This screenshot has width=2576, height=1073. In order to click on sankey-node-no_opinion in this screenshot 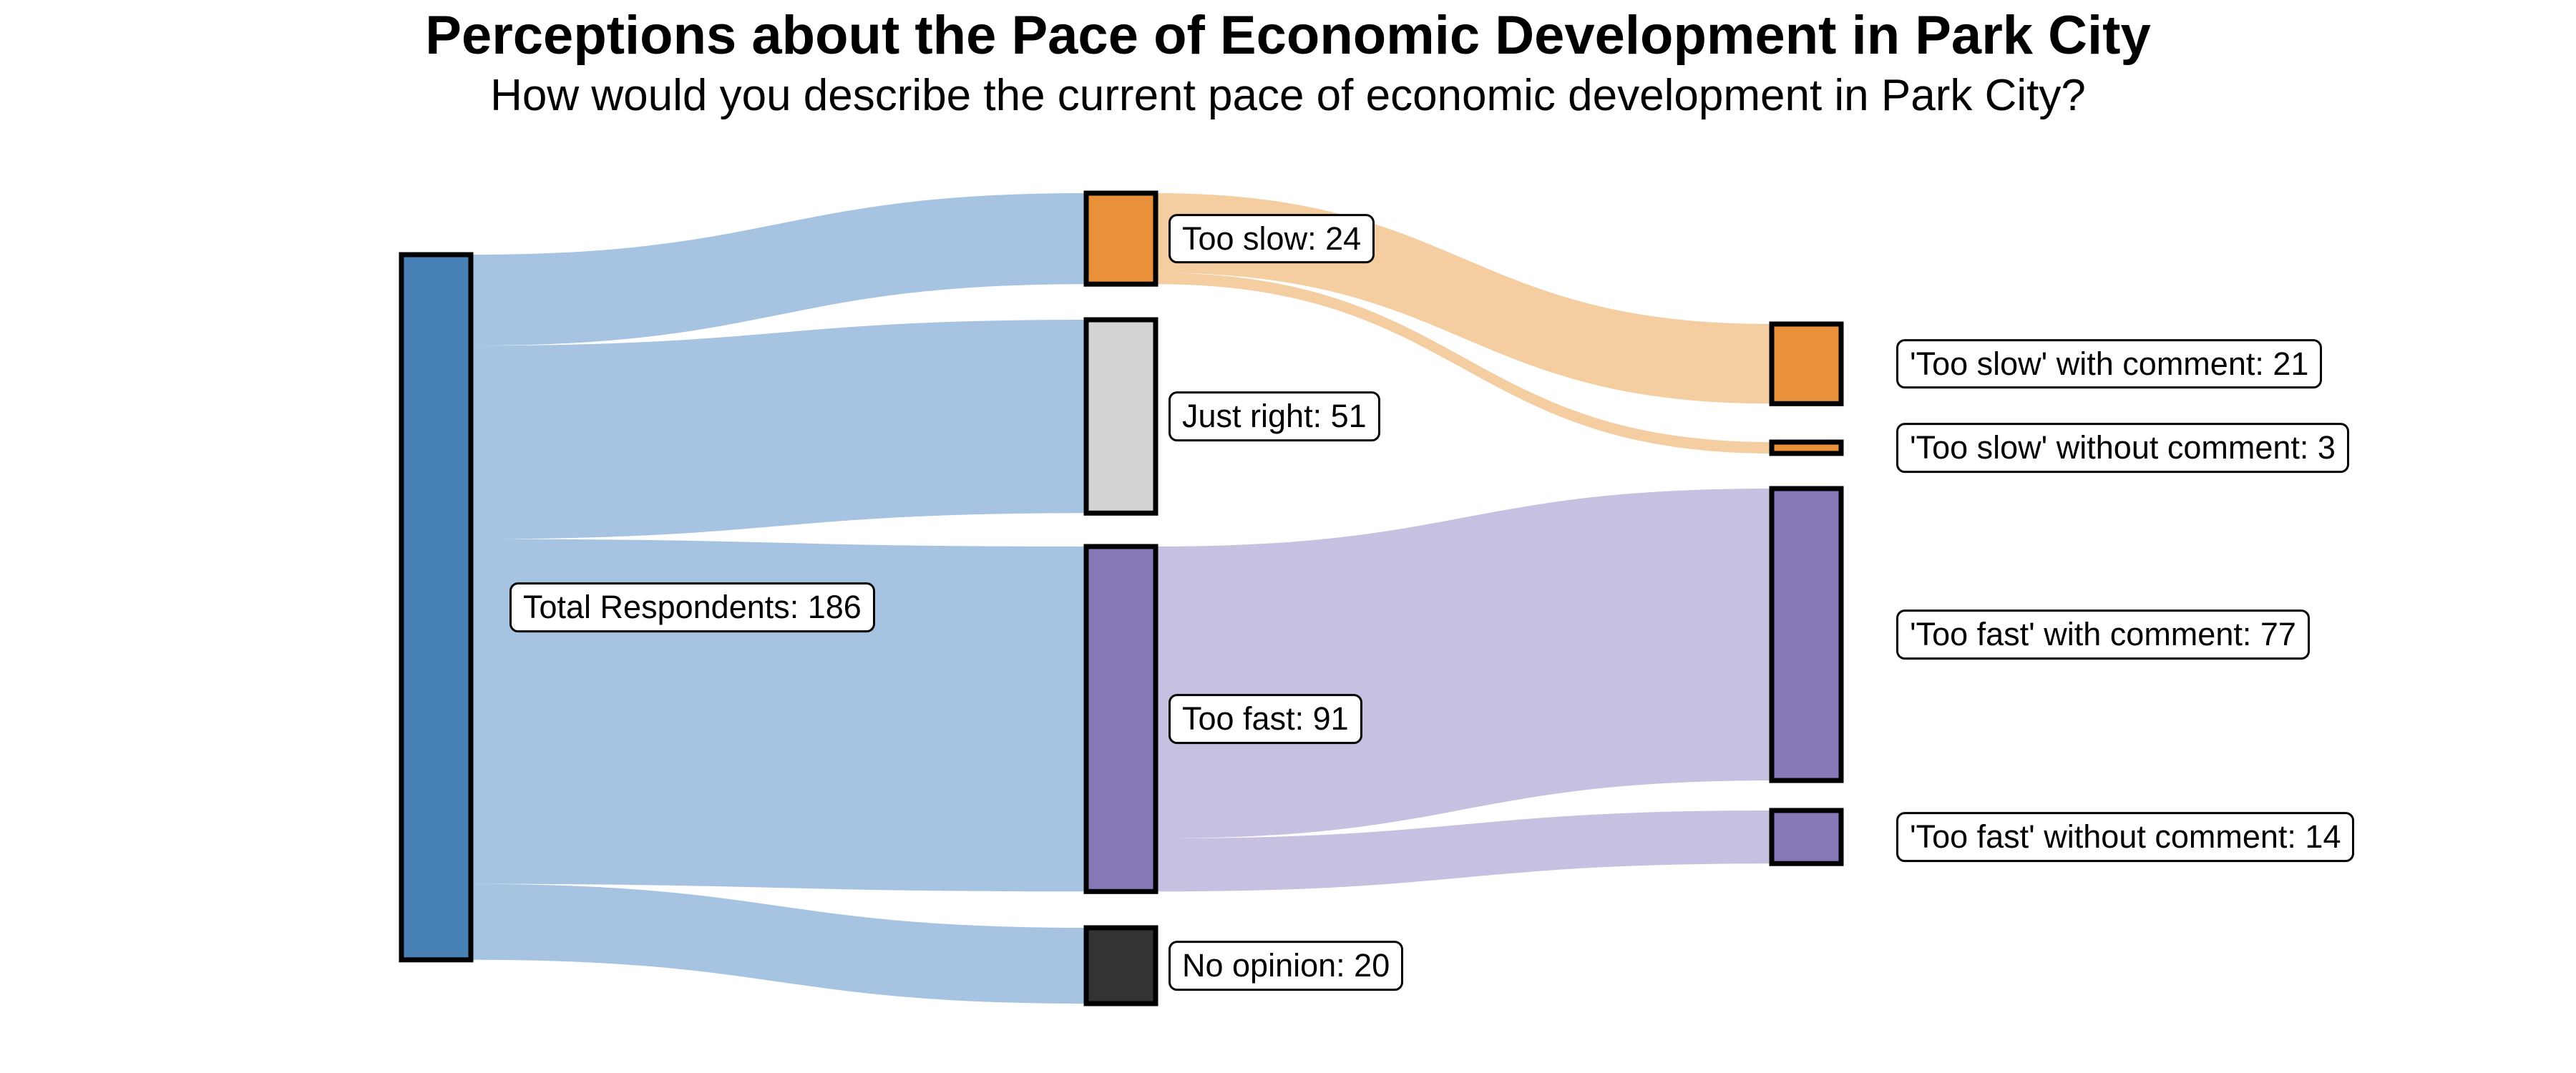, I will do `click(1120, 965)`.